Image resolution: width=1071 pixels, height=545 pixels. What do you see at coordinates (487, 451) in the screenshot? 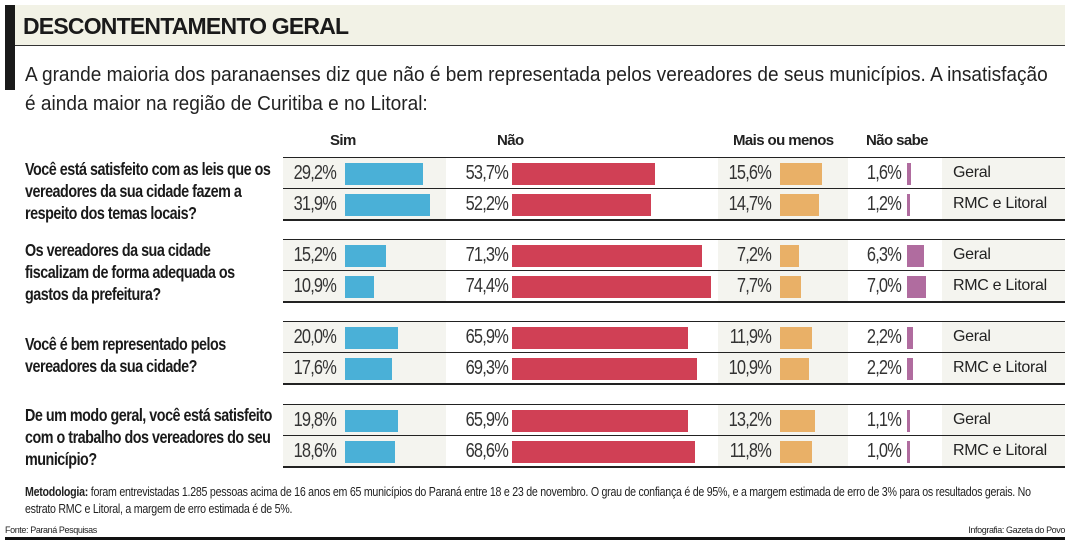
I see `value-label: 68,6%` at bounding box center [487, 451].